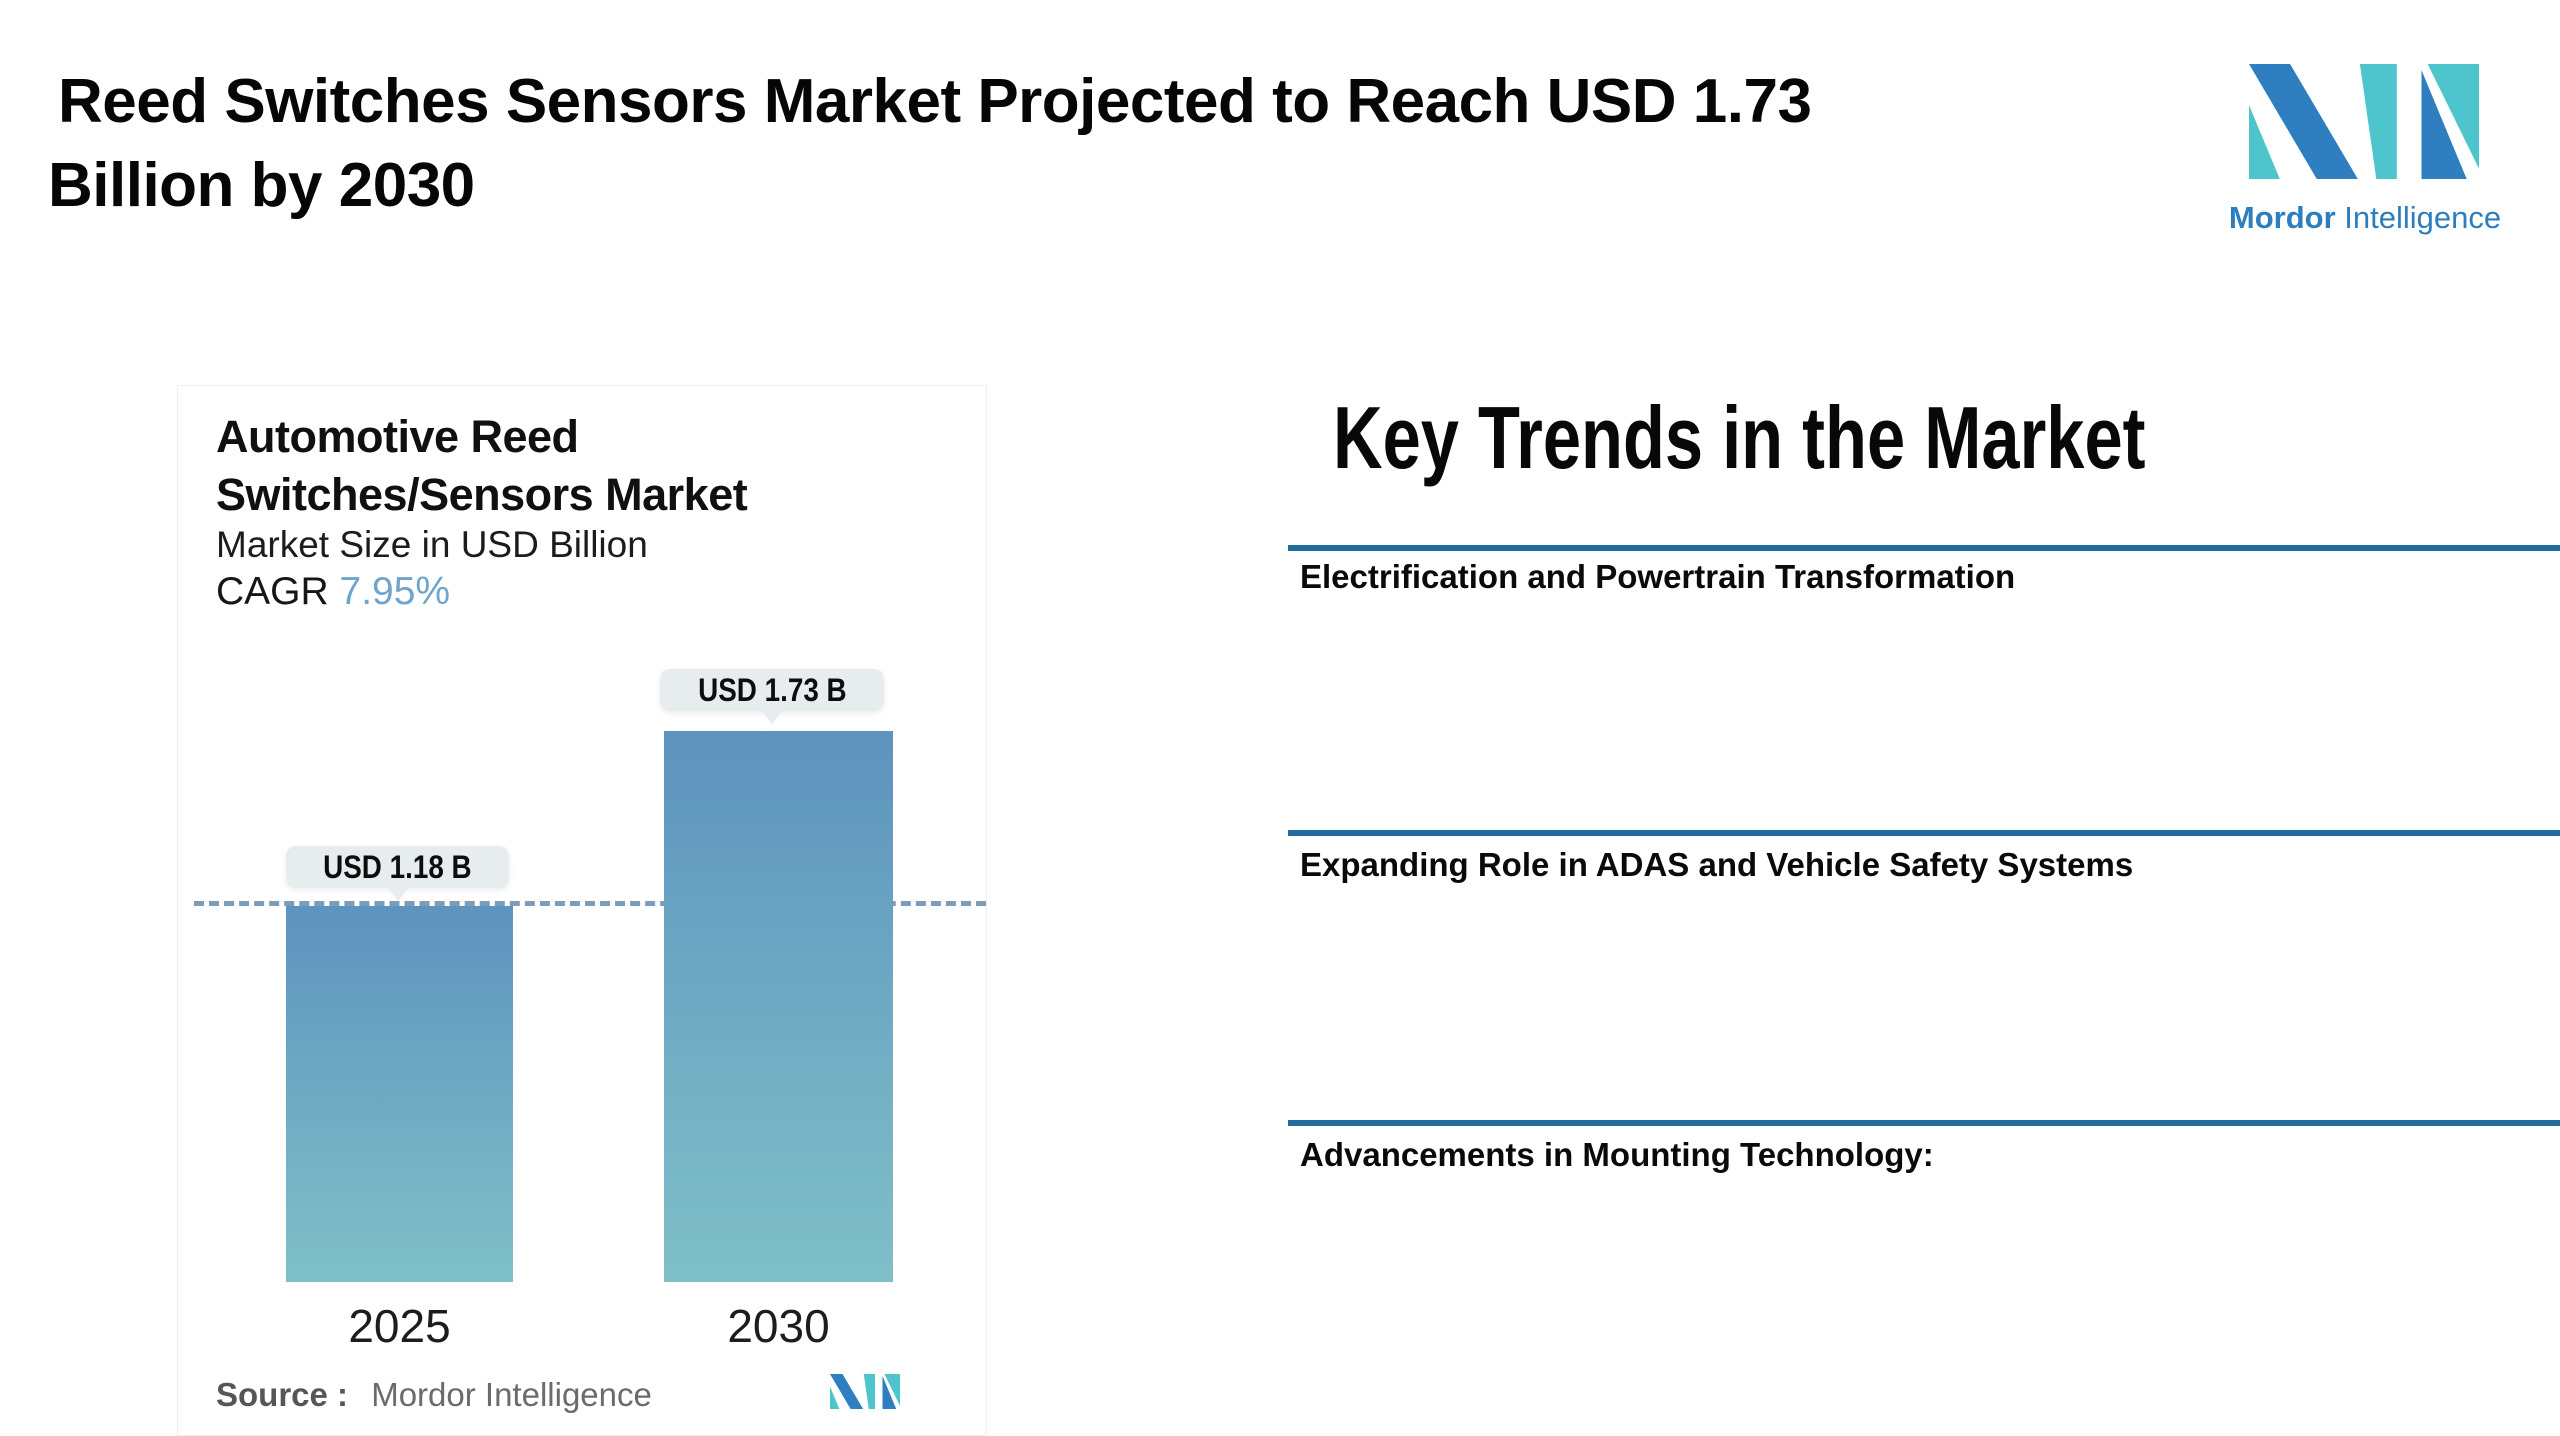 Image resolution: width=2560 pixels, height=1436 pixels. What do you see at coordinates (399, 1326) in the screenshot?
I see `x-axis-label-2025: 2025` at bounding box center [399, 1326].